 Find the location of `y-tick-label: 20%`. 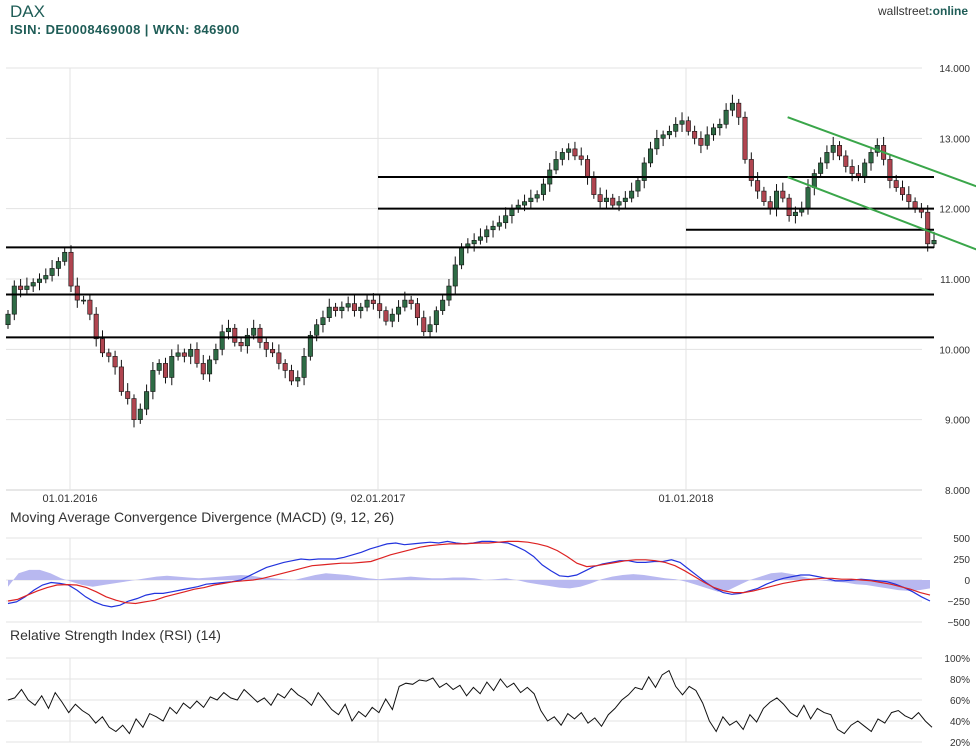

y-tick-label: 20% is located at coordinates (960, 743).